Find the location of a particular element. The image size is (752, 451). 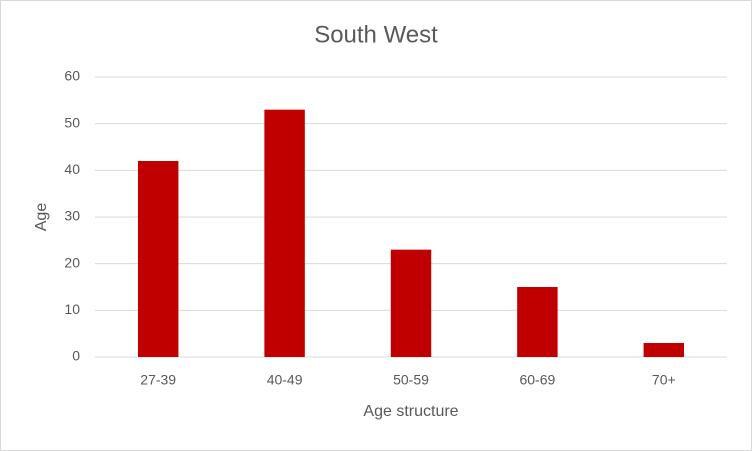

x-tick-label: 27-39 is located at coordinates (158, 380).